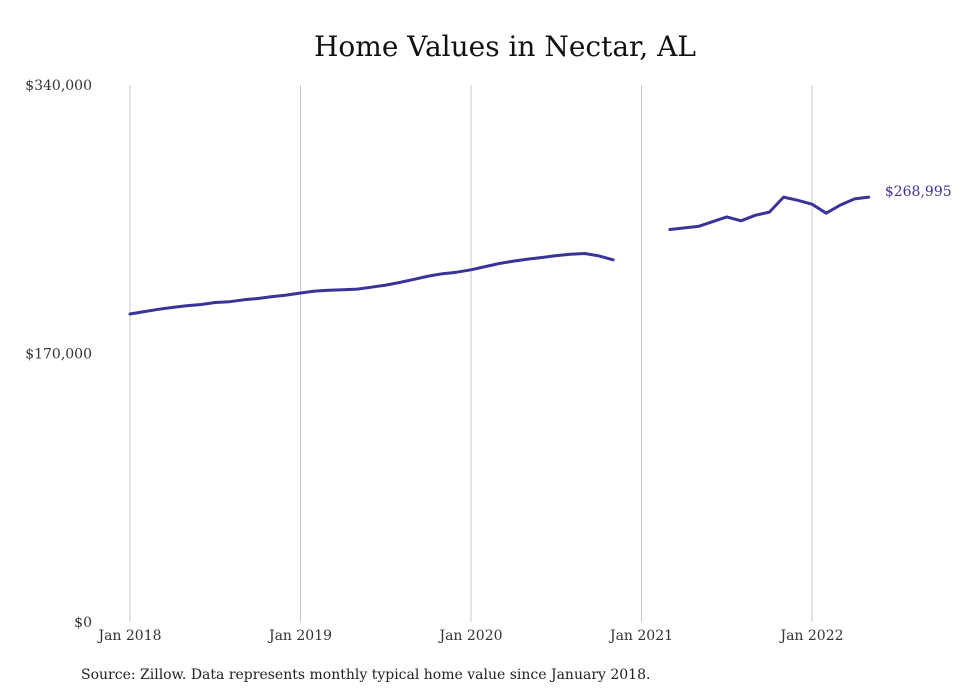 Image resolution: width=980 pixels, height=699 pixels. Describe the element at coordinates (810, 636) in the screenshot. I see `x-tick-label: Jan 2022` at that location.